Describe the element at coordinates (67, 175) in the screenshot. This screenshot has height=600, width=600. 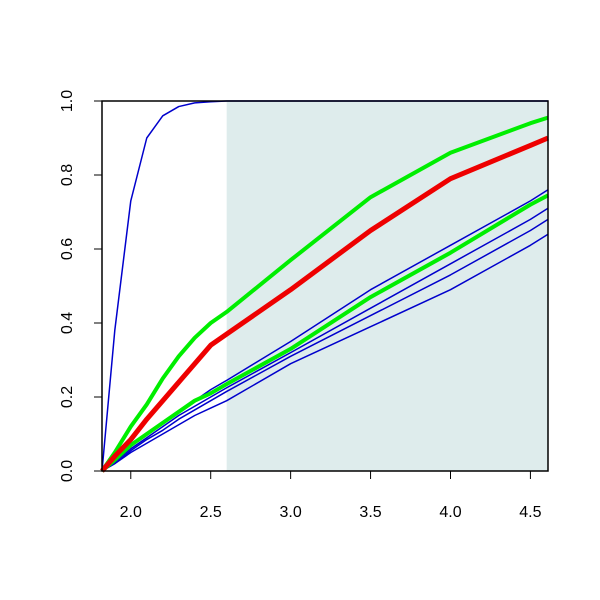
I see `y-tick-label: 0.8` at that location.